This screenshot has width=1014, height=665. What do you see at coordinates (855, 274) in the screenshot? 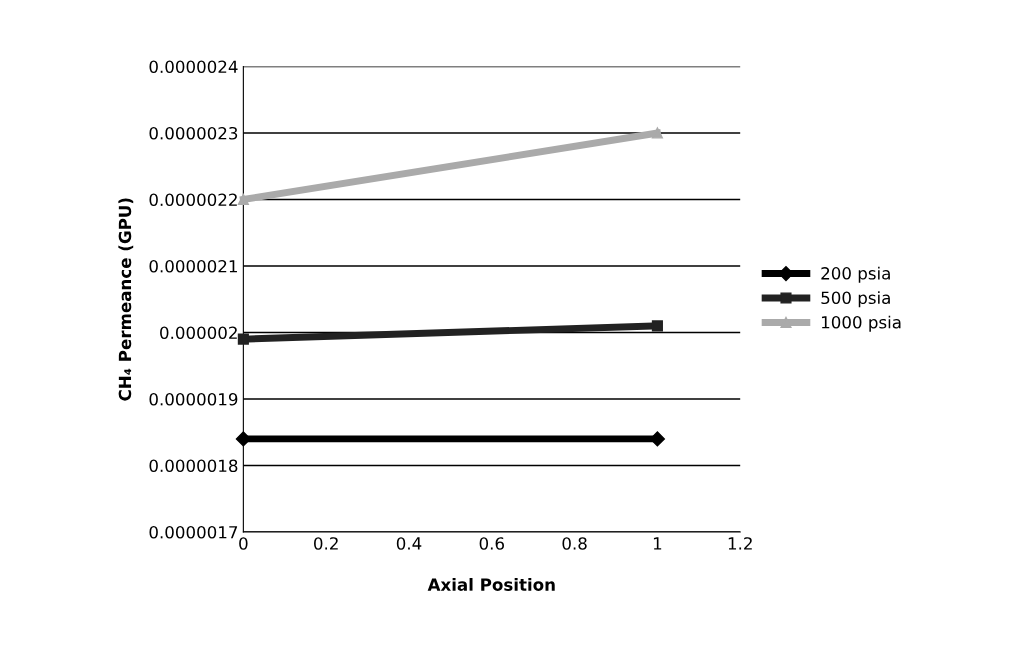
I see `legend-label: 200 psia` at bounding box center [855, 274].